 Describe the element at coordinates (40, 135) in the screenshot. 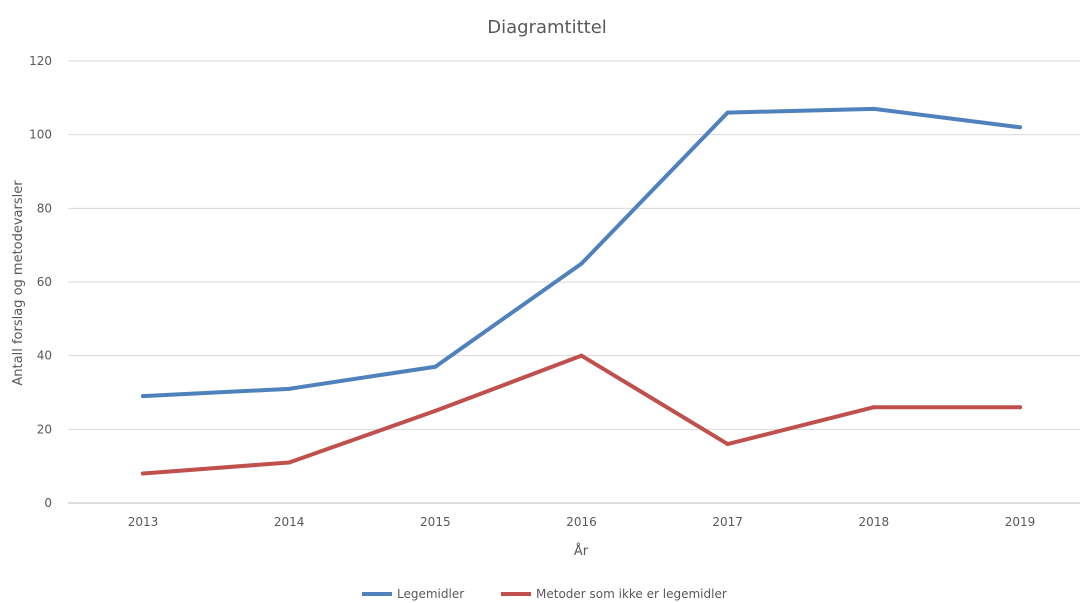

I see `y-tick-label: 100` at that location.